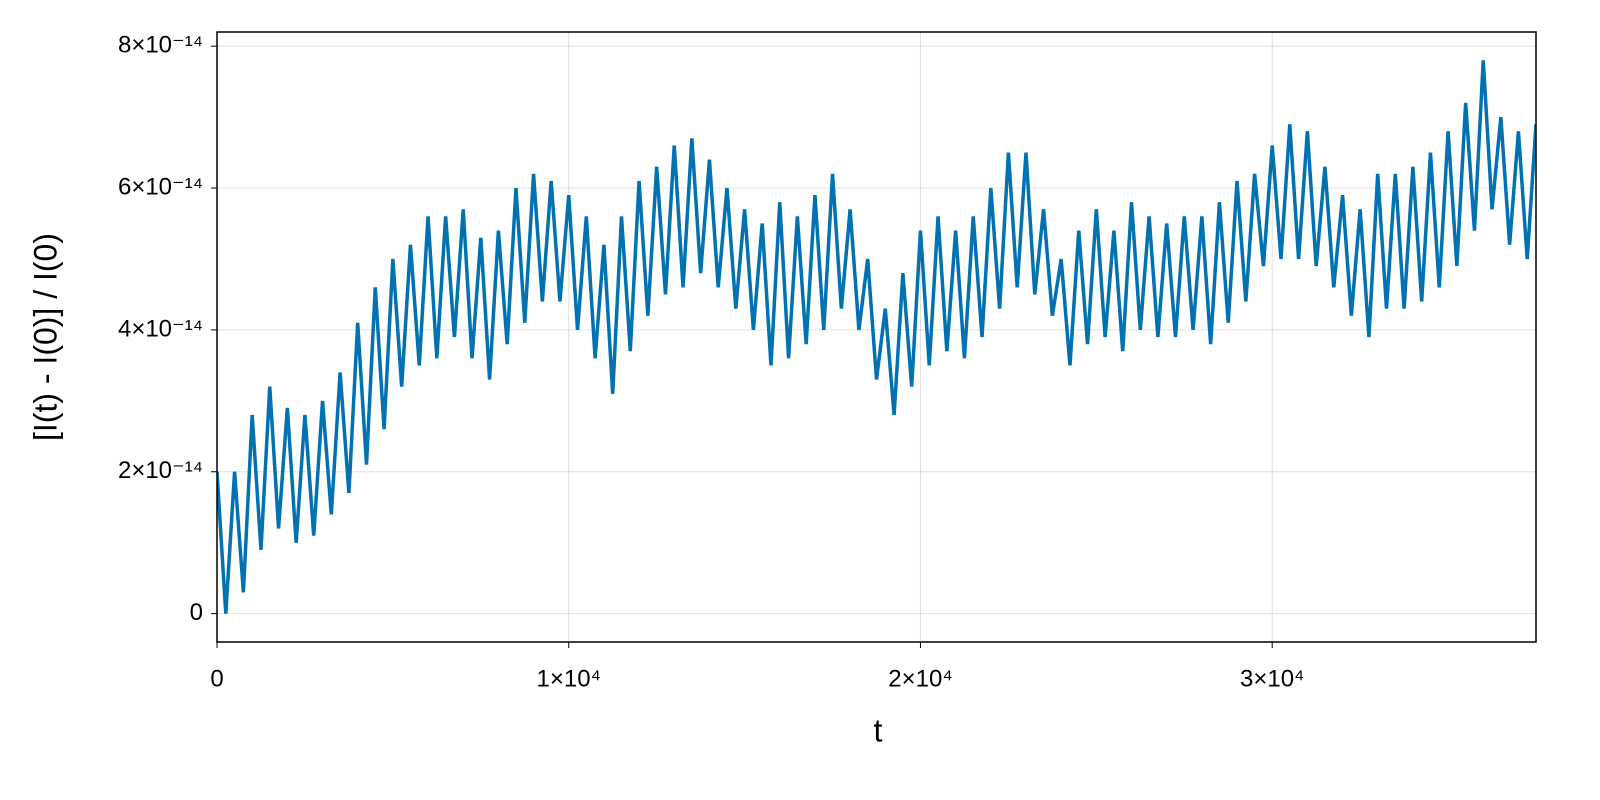  What do you see at coordinates (569, 678) in the screenshot?
I see `x-tick-label: 1×10⁴` at bounding box center [569, 678].